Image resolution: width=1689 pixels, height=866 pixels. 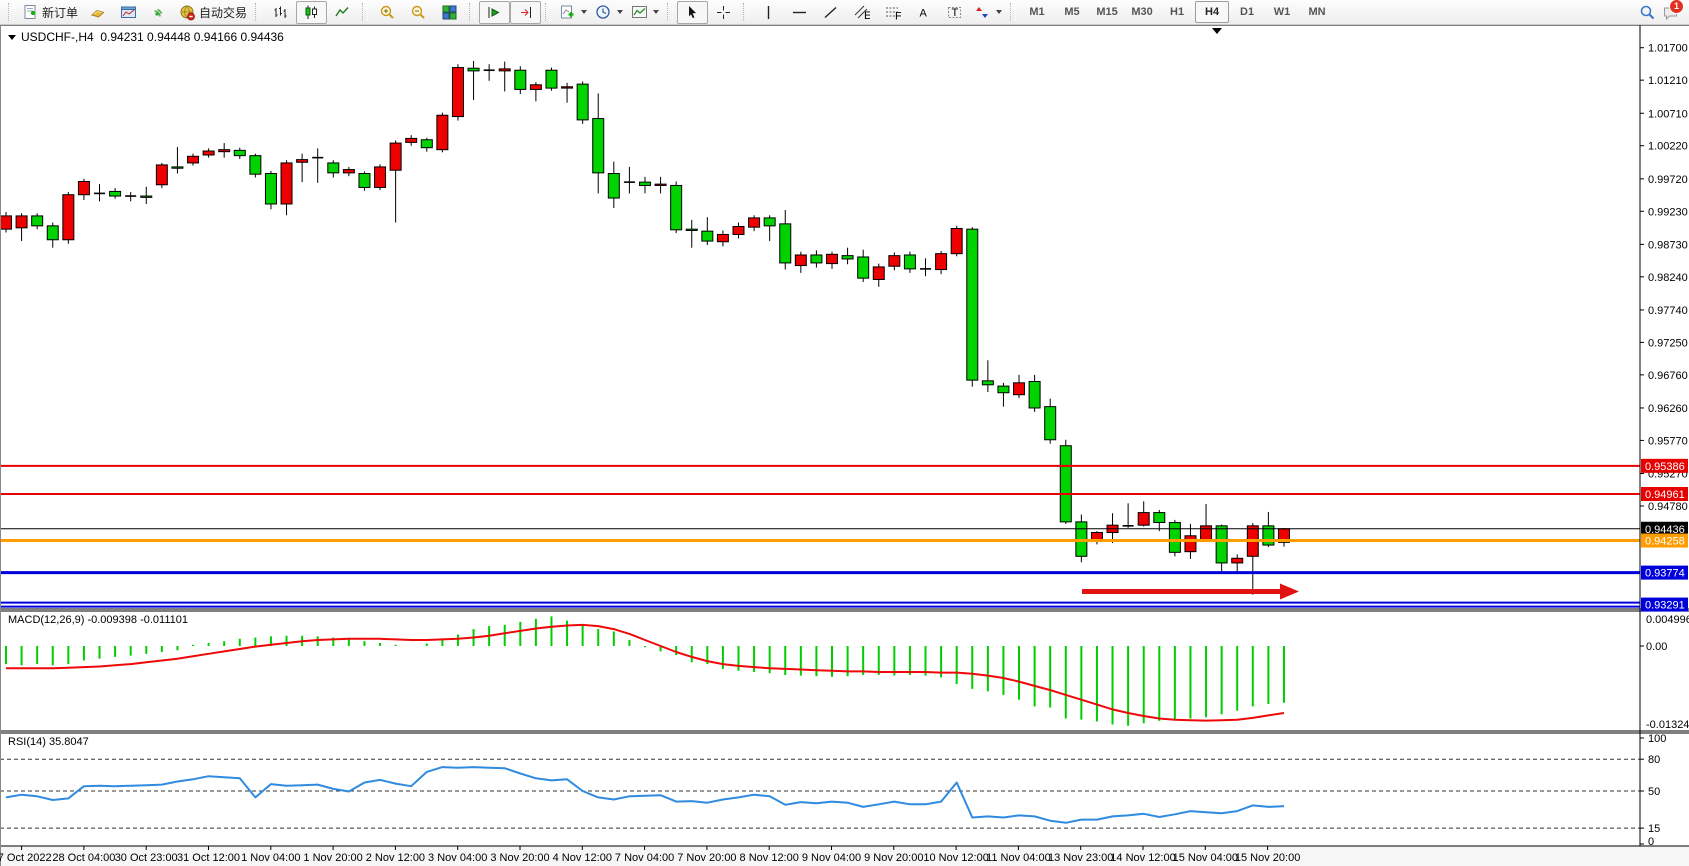 What do you see at coordinates (1142, 12) in the screenshot?
I see `timeframe-button-M30: M30` at bounding box center [1142, 12].